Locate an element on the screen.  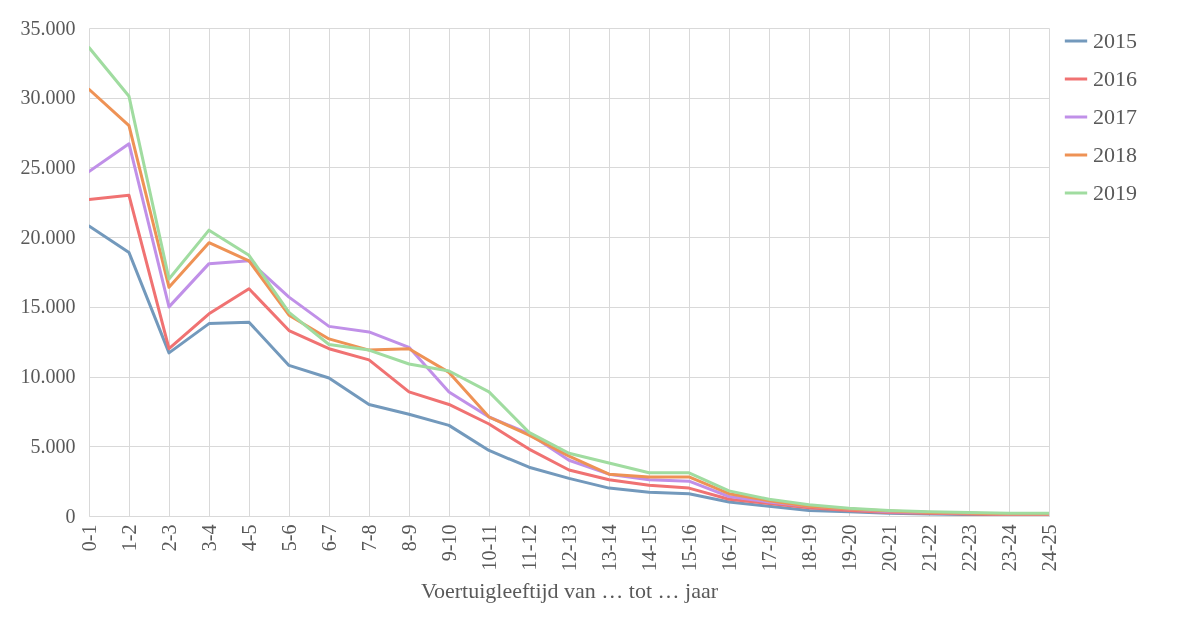
y-tick-label: 15.000 is located at coordinates (48, 306).